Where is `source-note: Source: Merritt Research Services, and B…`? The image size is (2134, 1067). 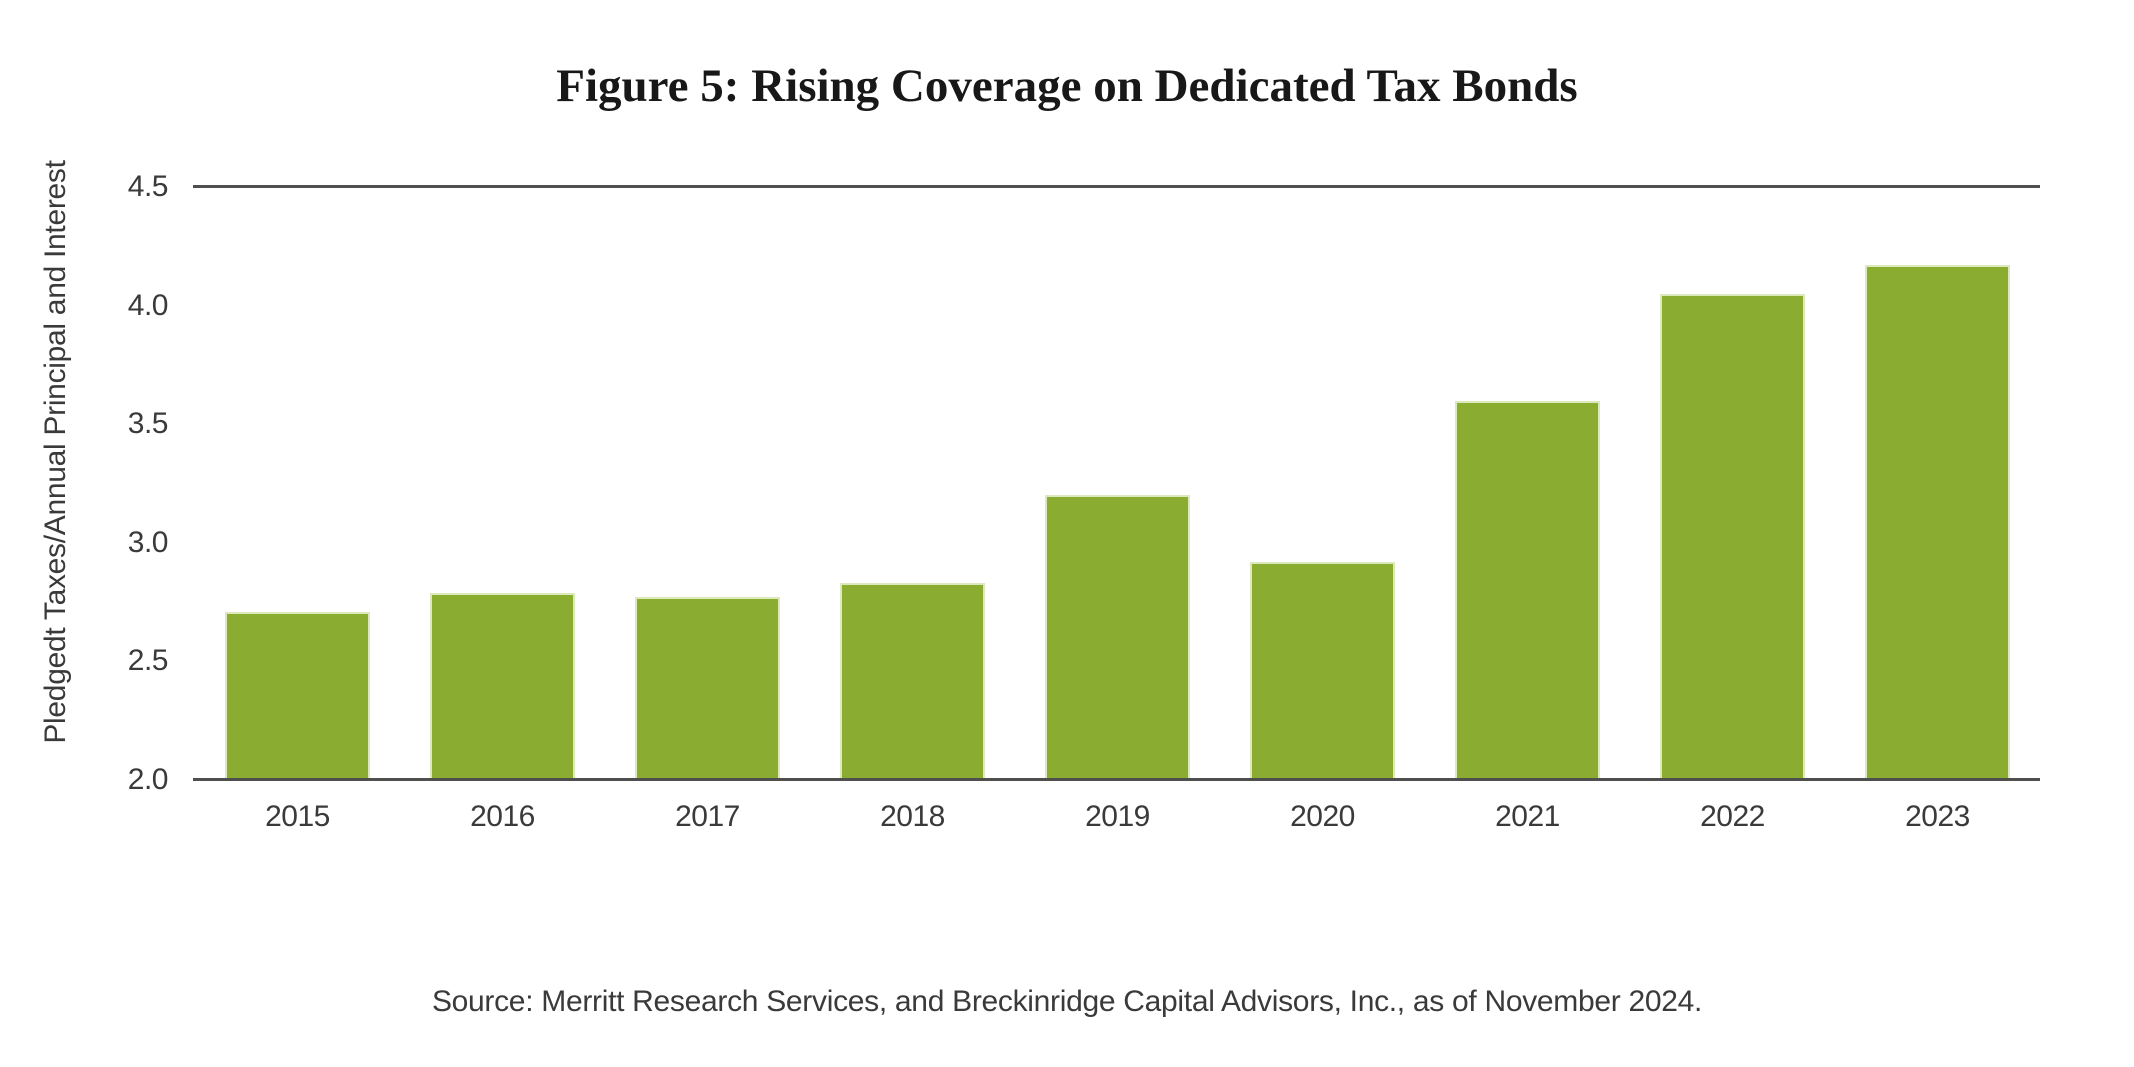
source-note: Source: Merritt Research Services, and B… is located at coordinates (1067, 1001).